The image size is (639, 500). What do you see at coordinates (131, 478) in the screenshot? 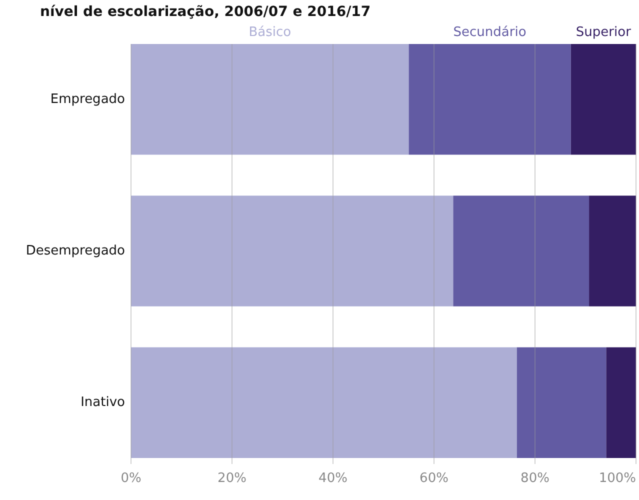
I see `x-tick-label: 0%` at bounding box center [131, 478].